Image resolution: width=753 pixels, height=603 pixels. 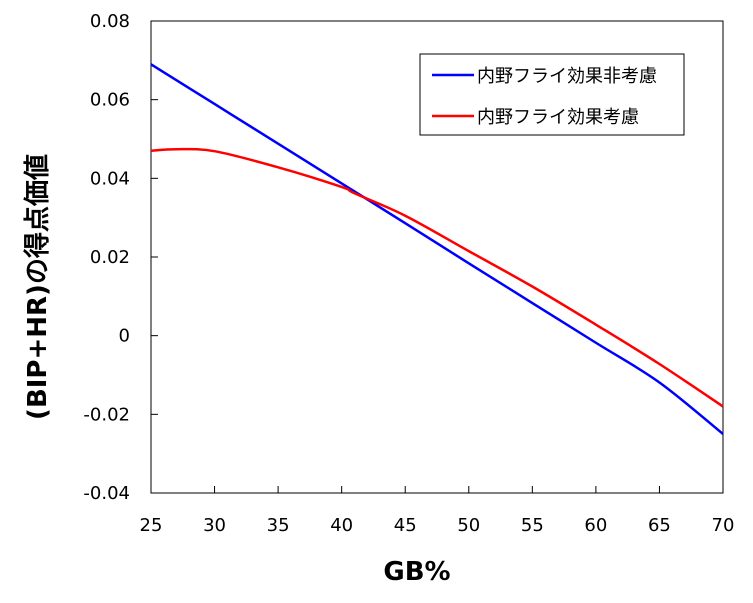 What do you see at coordinates (659, 525) in the screenshot?
I see `x-tick-label: 65` at bounding box center [659, 525].